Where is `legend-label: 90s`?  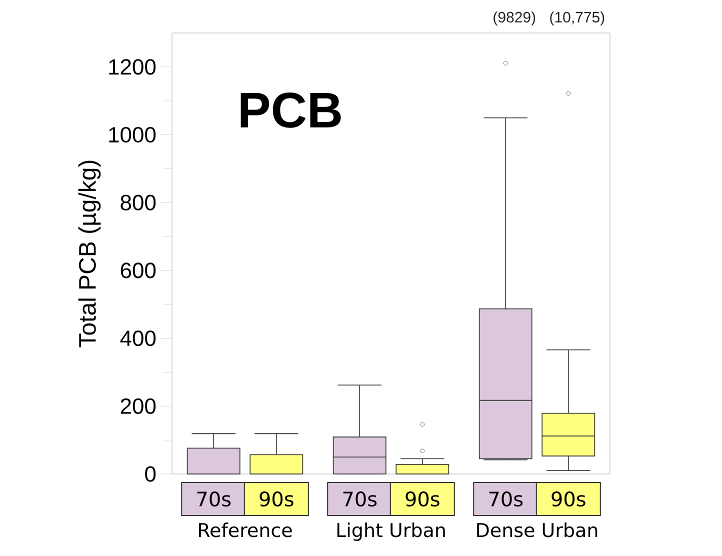
legend-label: 90s is located at coordinates (277, 499).